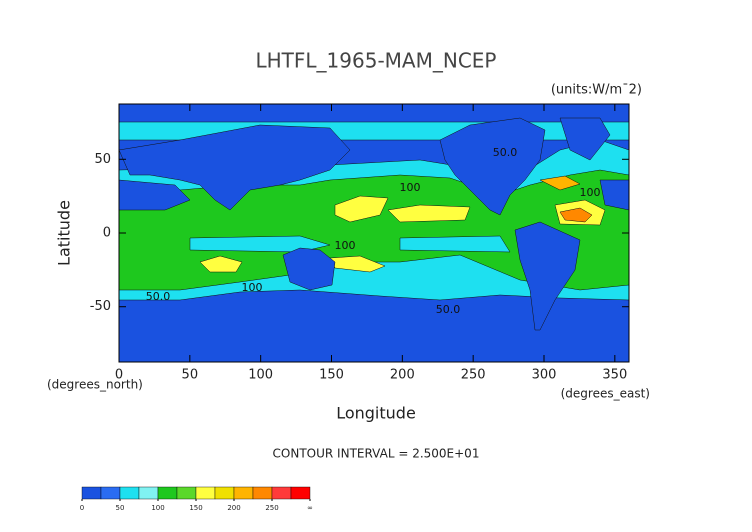 The height and width of the screenshot is (532, 752). I want to click on colorbar-label: 250, so click(271, 508).